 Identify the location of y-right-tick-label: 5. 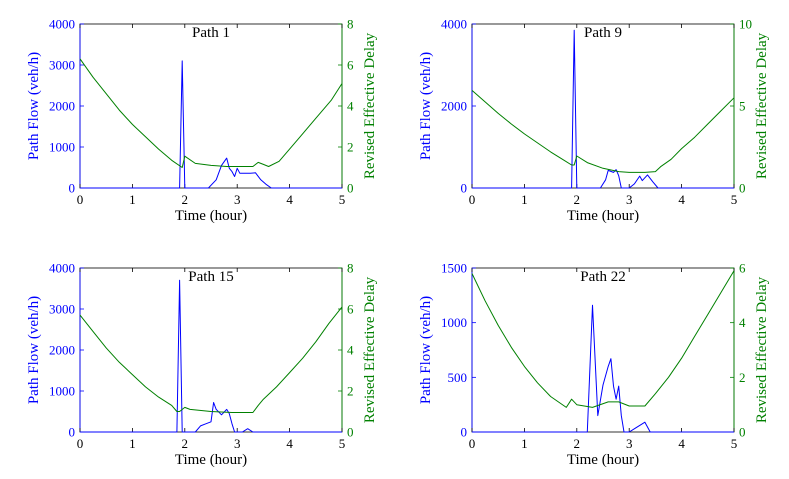
(742, 106).